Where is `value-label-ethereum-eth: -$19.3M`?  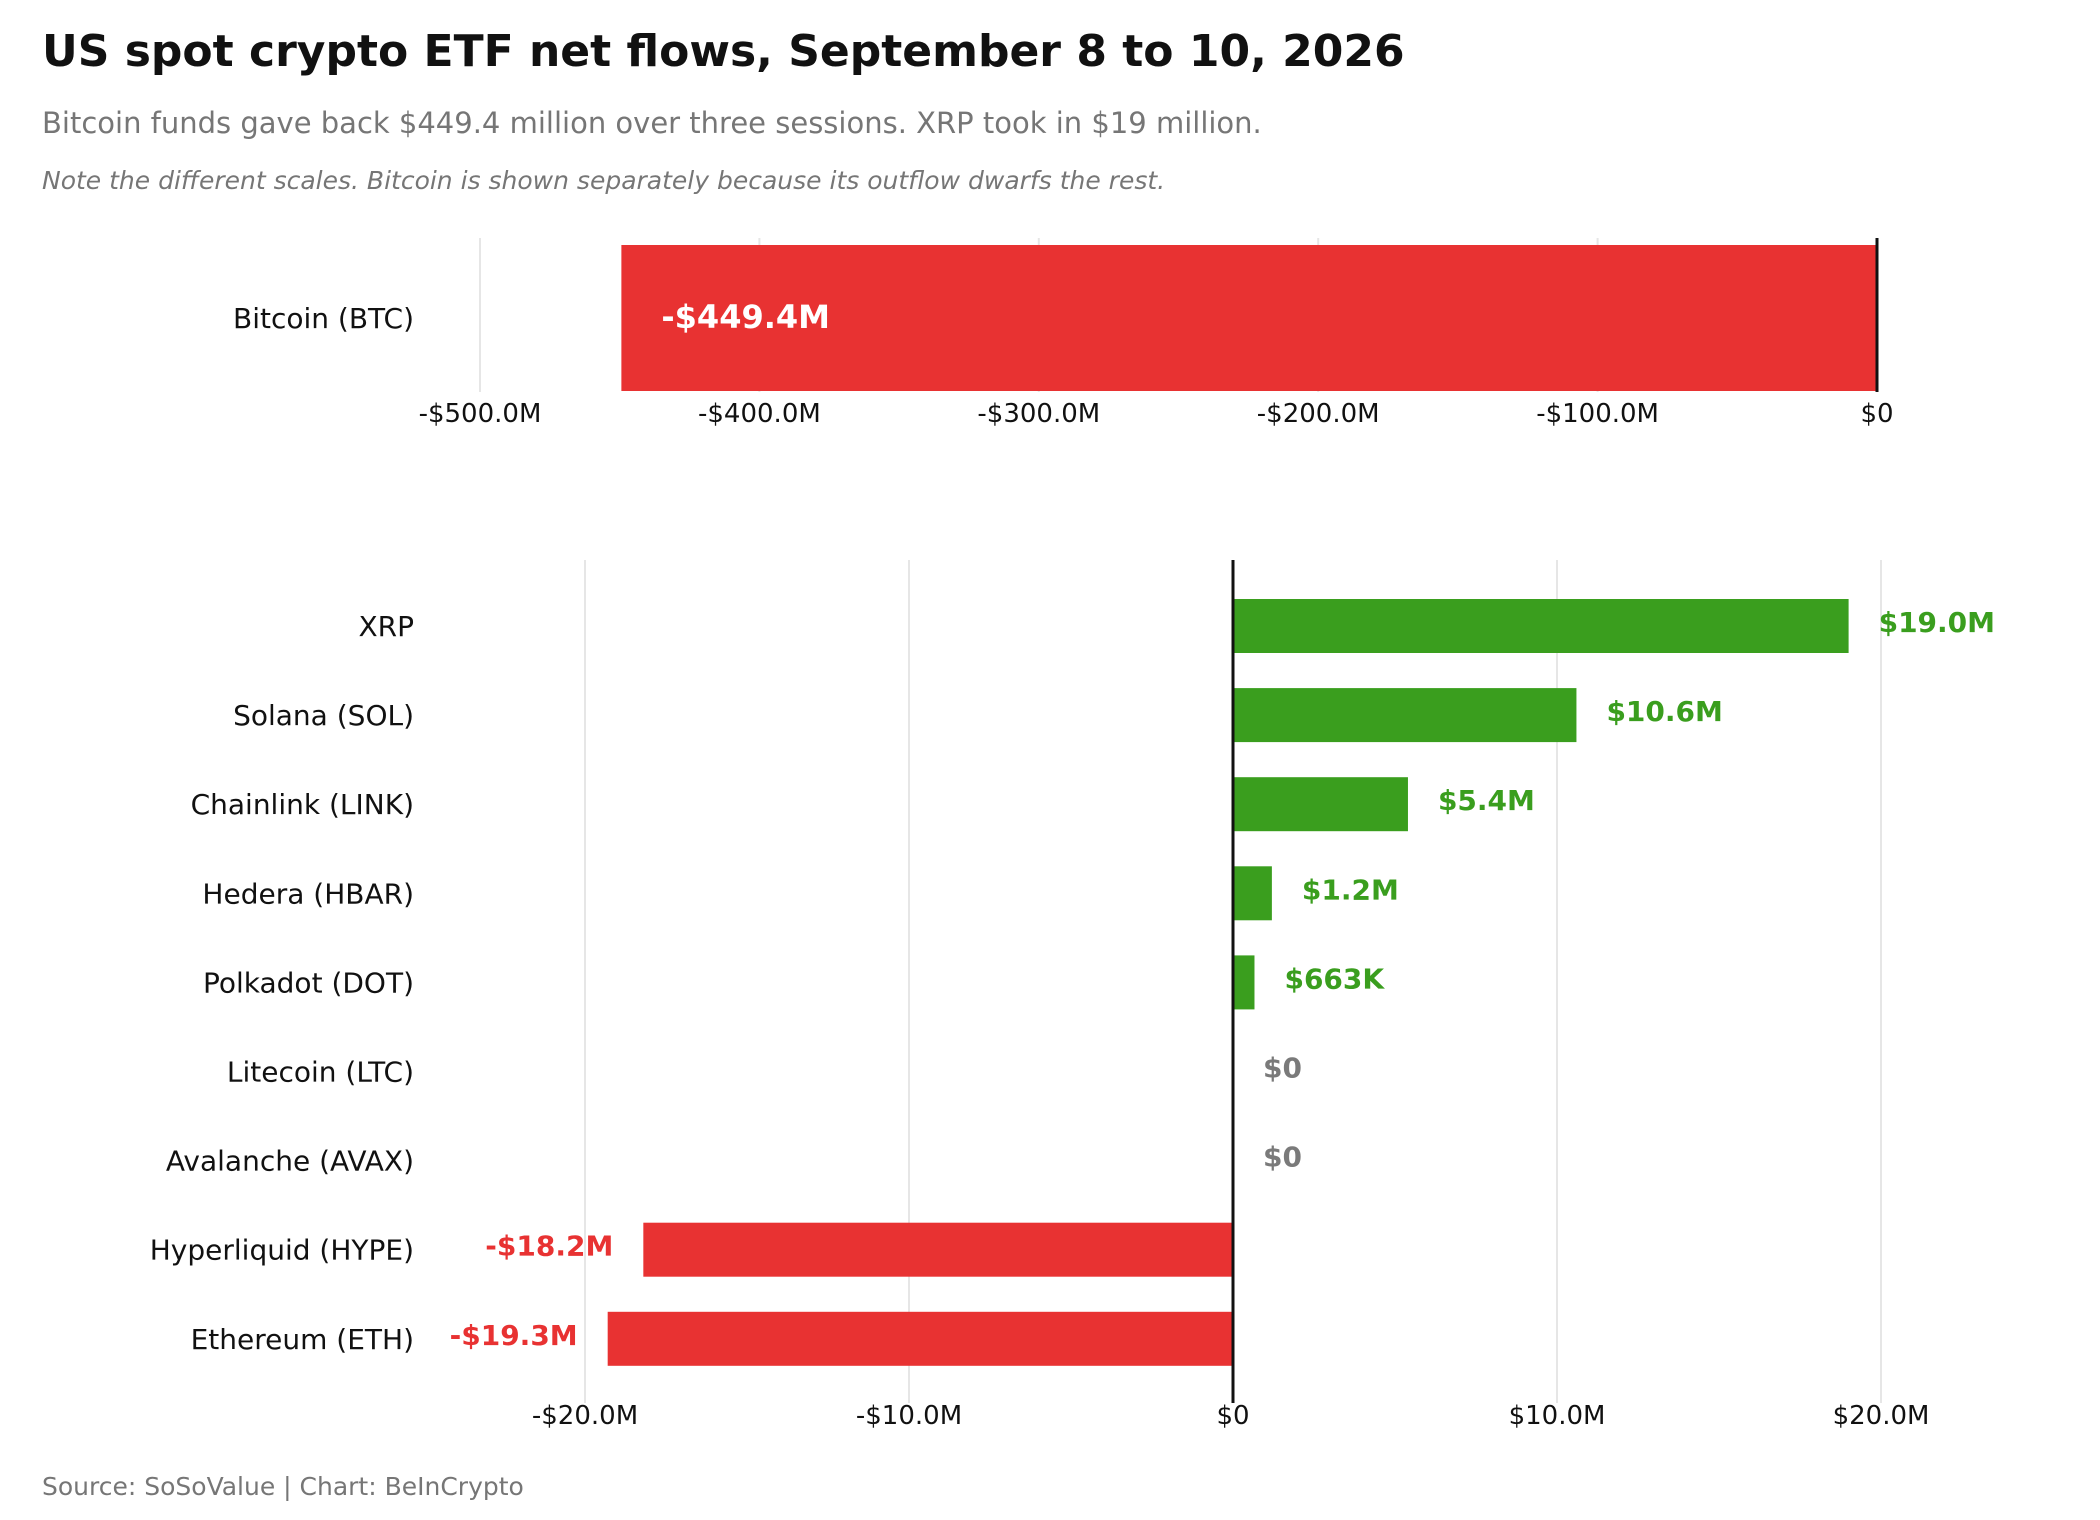
value-label-ethereum-eth: -$19.3M is located at coordinates (514, 1335).